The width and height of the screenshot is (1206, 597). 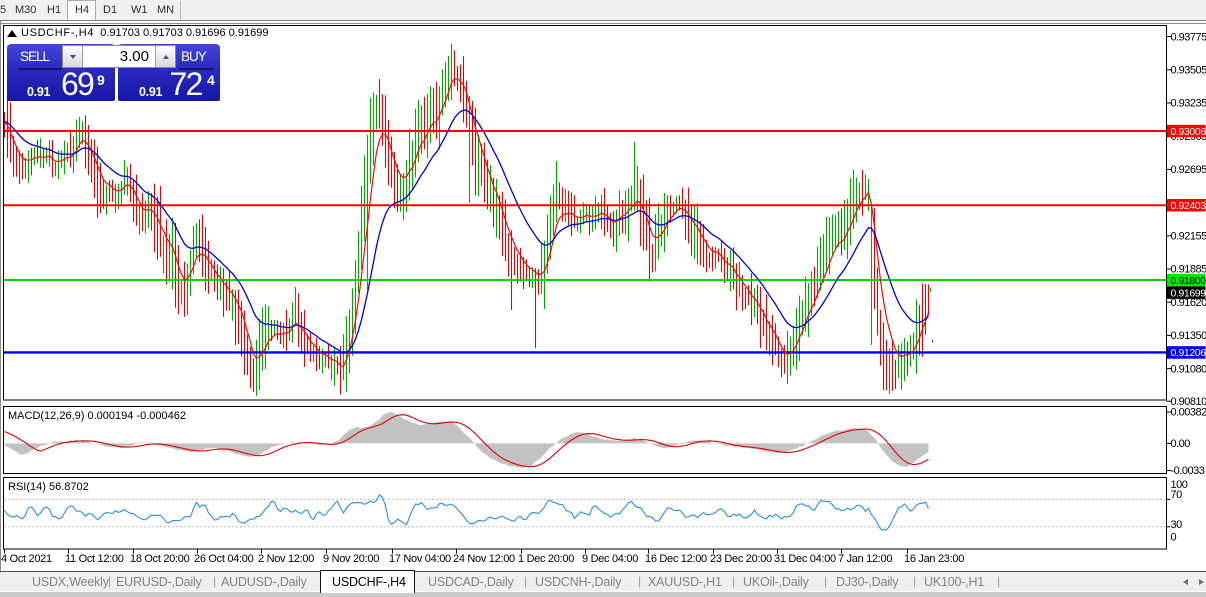 I want to click on svg-text: 0.91699, so click(x=1188, y=293).